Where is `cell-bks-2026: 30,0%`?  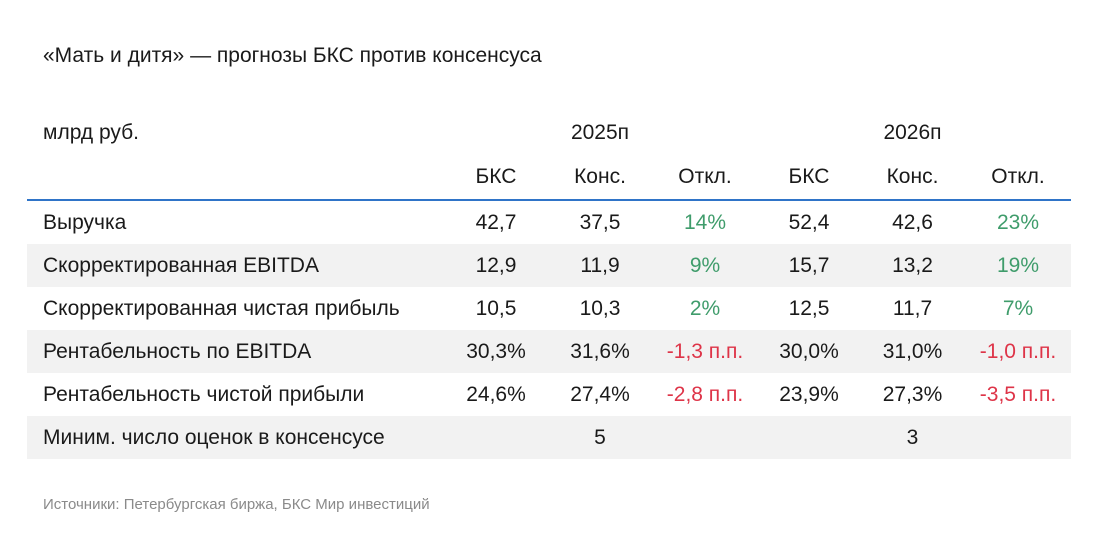
cell-bks-2026: 30,0% is located at coordinates (809, 351).